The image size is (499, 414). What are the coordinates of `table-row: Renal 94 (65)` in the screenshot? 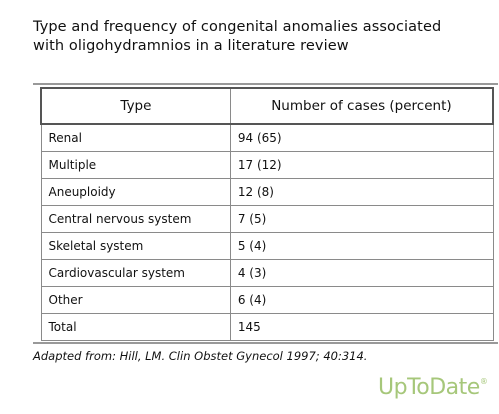 It's located at (267, 137).